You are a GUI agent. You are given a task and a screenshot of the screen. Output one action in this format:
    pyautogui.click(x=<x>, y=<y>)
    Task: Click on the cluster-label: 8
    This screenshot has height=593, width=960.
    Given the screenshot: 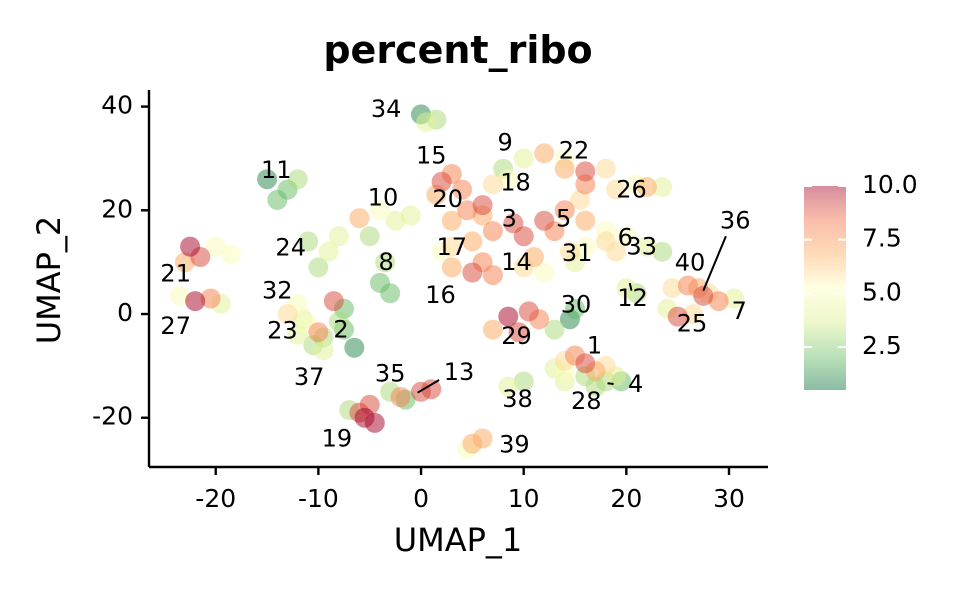 What is the action you would take?
    pyautogui.click(x=385, y=262)
    